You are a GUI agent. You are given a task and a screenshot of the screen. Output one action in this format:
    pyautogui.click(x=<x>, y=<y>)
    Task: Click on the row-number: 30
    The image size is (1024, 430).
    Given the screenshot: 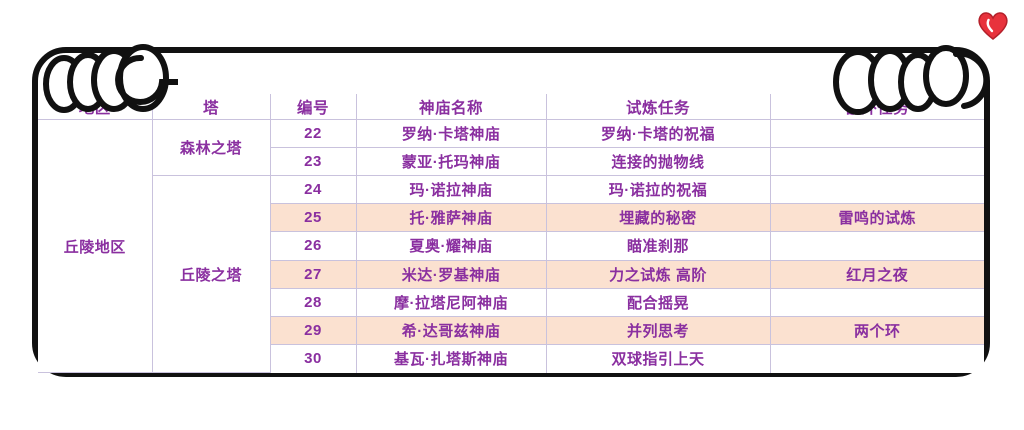 What is the action you would take?
    pyautogui.click(x=313, y=358)
    